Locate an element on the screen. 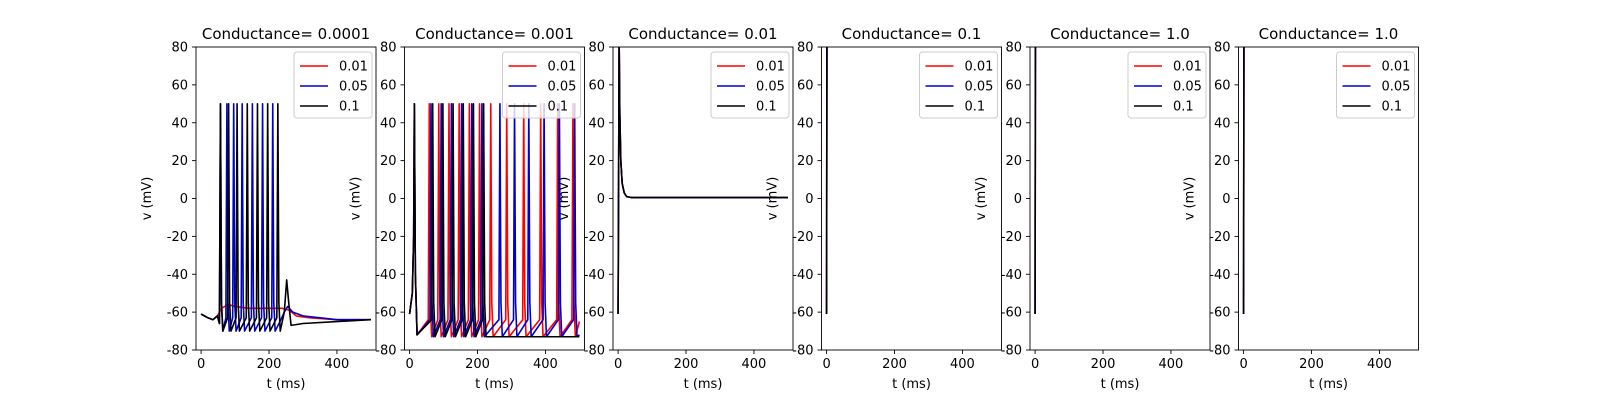 Image resolution: width=1600 pixels, height=400 pixels. series-line-0.01 is located at coordinates (494, 220).